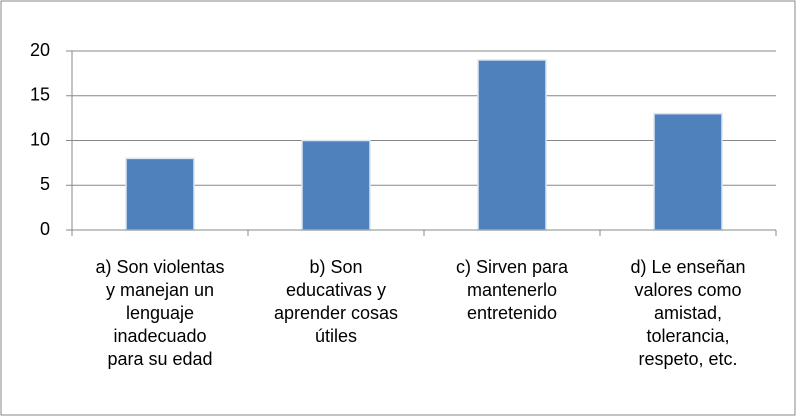 Image resolution: width=797 pixels, height=417 pixels. I want to click on y-tick-label: 20, so click(40, 50).